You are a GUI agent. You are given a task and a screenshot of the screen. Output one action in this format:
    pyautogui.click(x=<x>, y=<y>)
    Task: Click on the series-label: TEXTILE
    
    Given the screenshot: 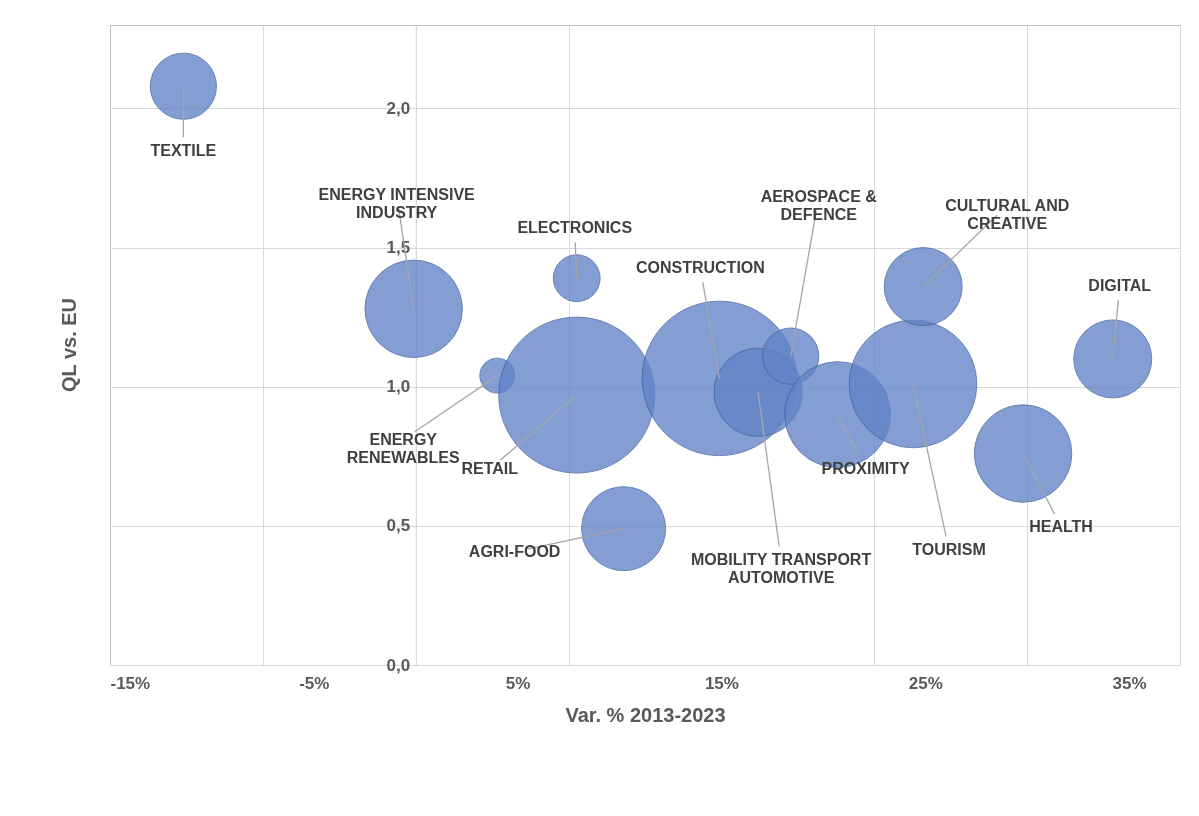 What is the action you would take?
    pyautogui.click(x=183, y=151)
    